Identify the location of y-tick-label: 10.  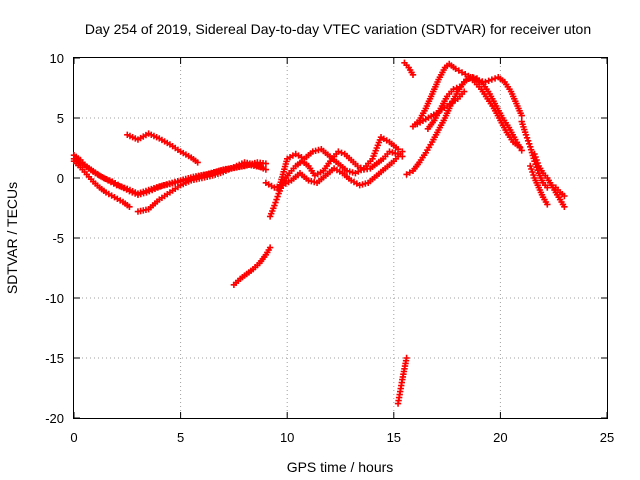
(57, 58).